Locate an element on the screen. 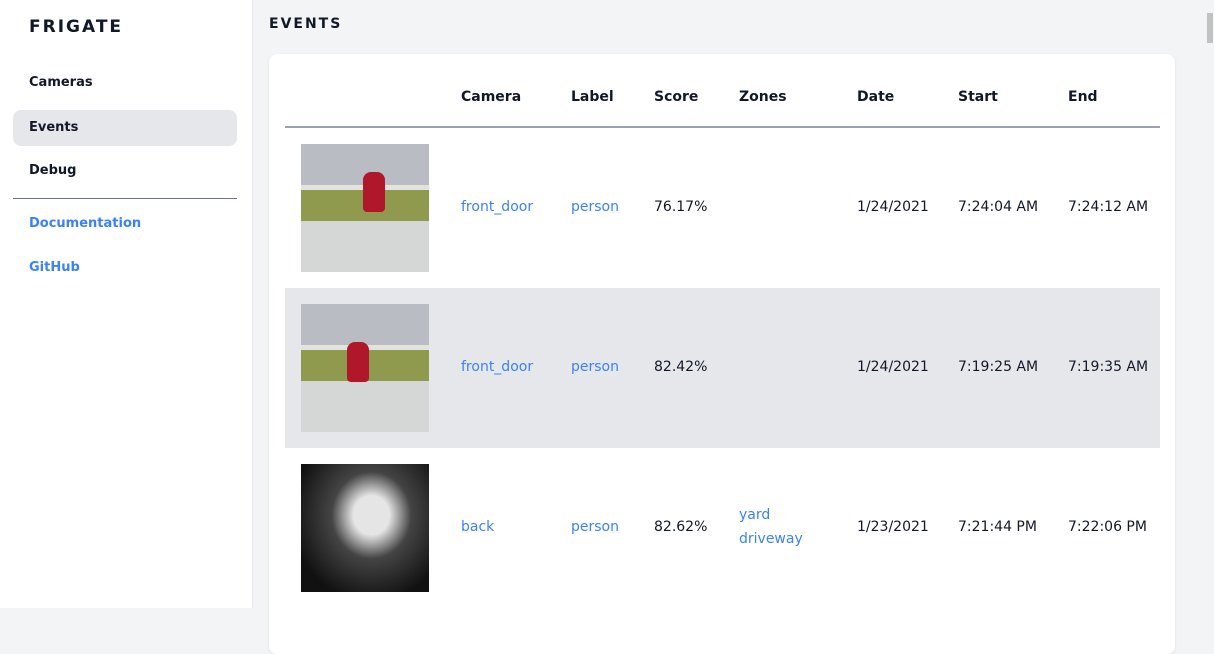 The height and width of the screenshot is (654, 1214). start-cell: 7:21:44 PM is located at coordinates (997, 527).